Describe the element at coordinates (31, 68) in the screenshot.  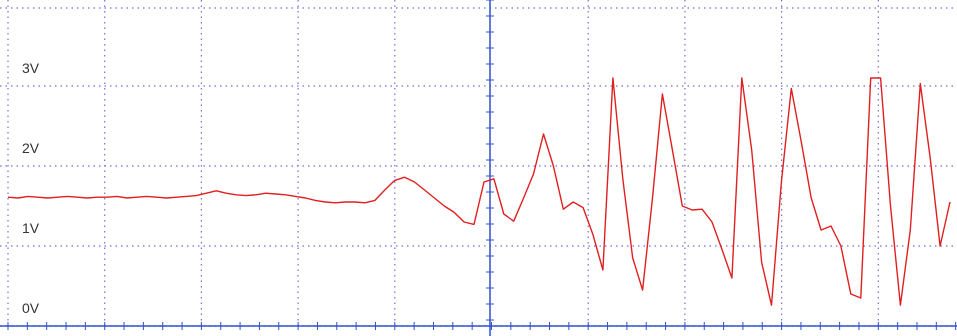
I see `y-tick-label: 3V` at that location.